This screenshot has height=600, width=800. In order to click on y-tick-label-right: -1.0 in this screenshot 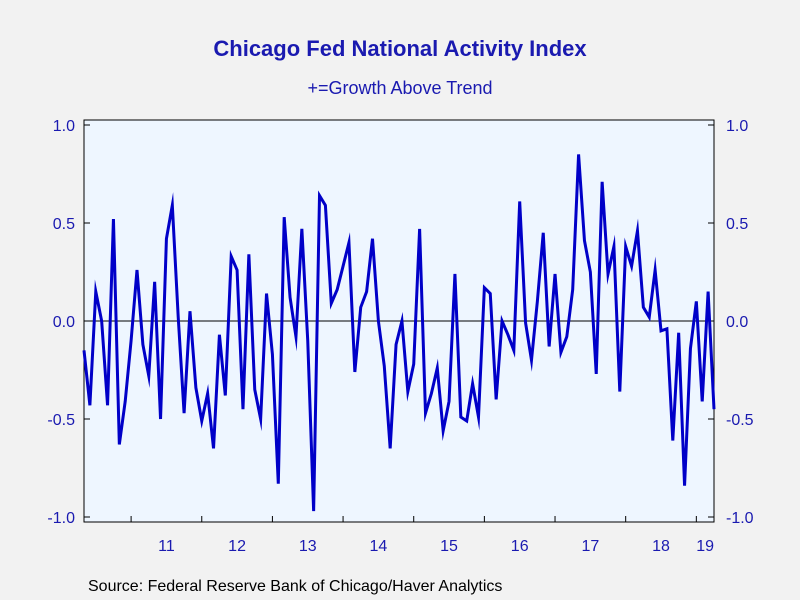, I will do `click(740, 518)`.